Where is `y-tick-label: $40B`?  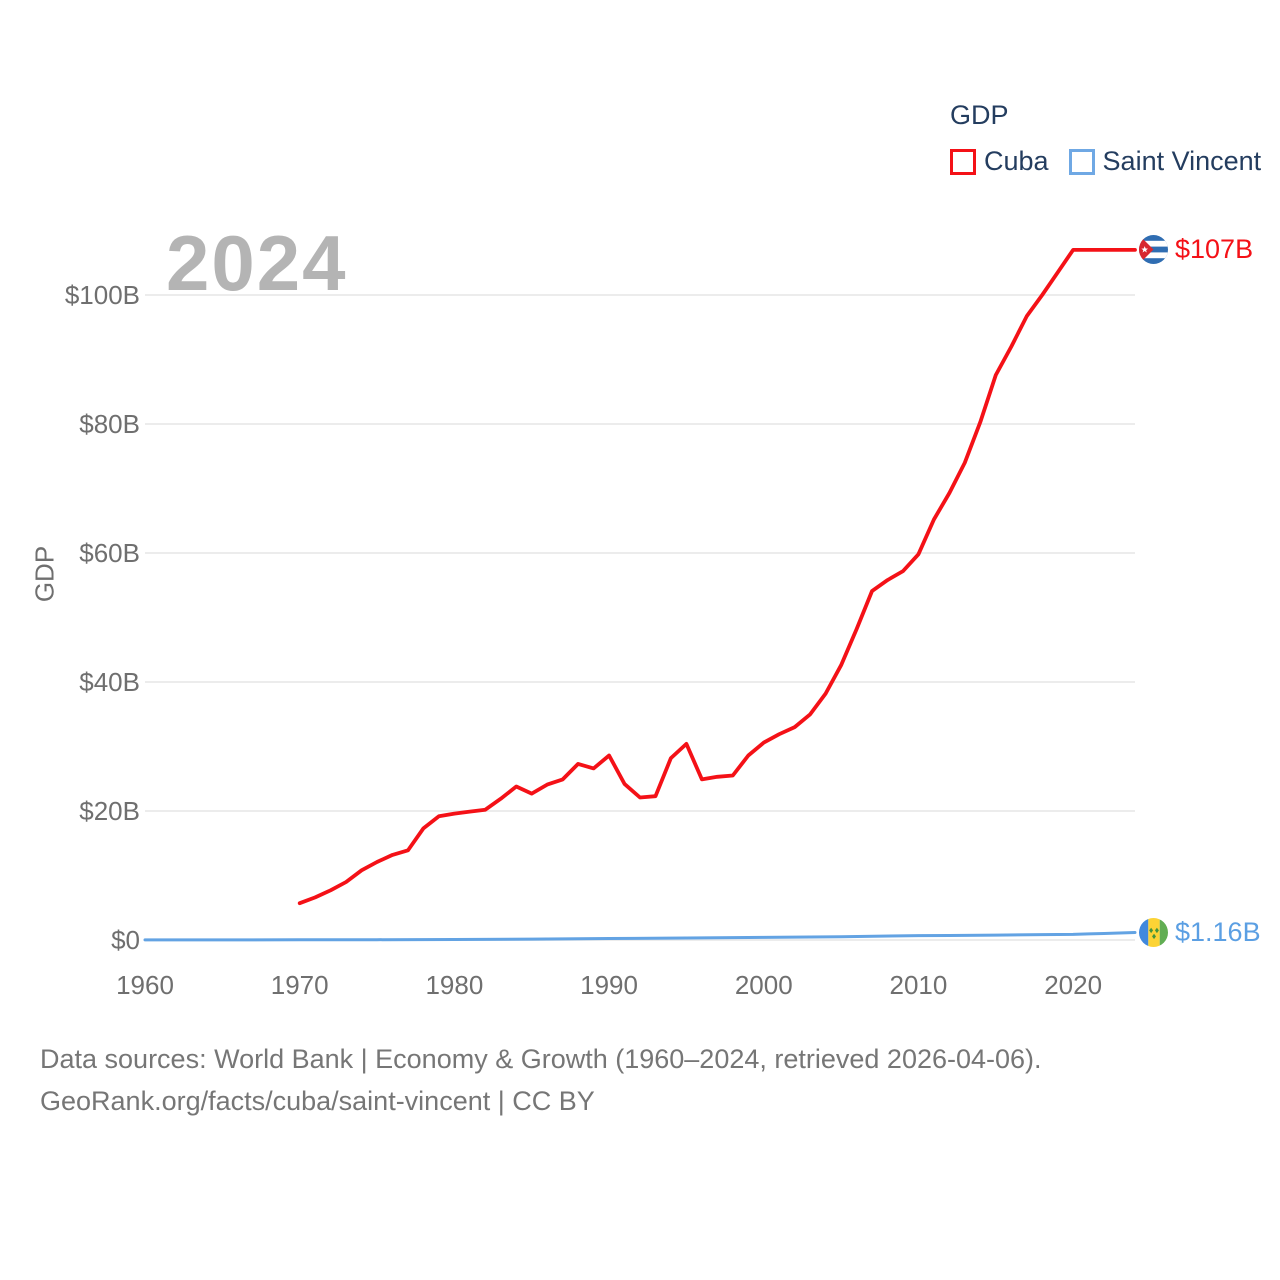
y-tick-label: $40B is located at coordinates (109, 682).